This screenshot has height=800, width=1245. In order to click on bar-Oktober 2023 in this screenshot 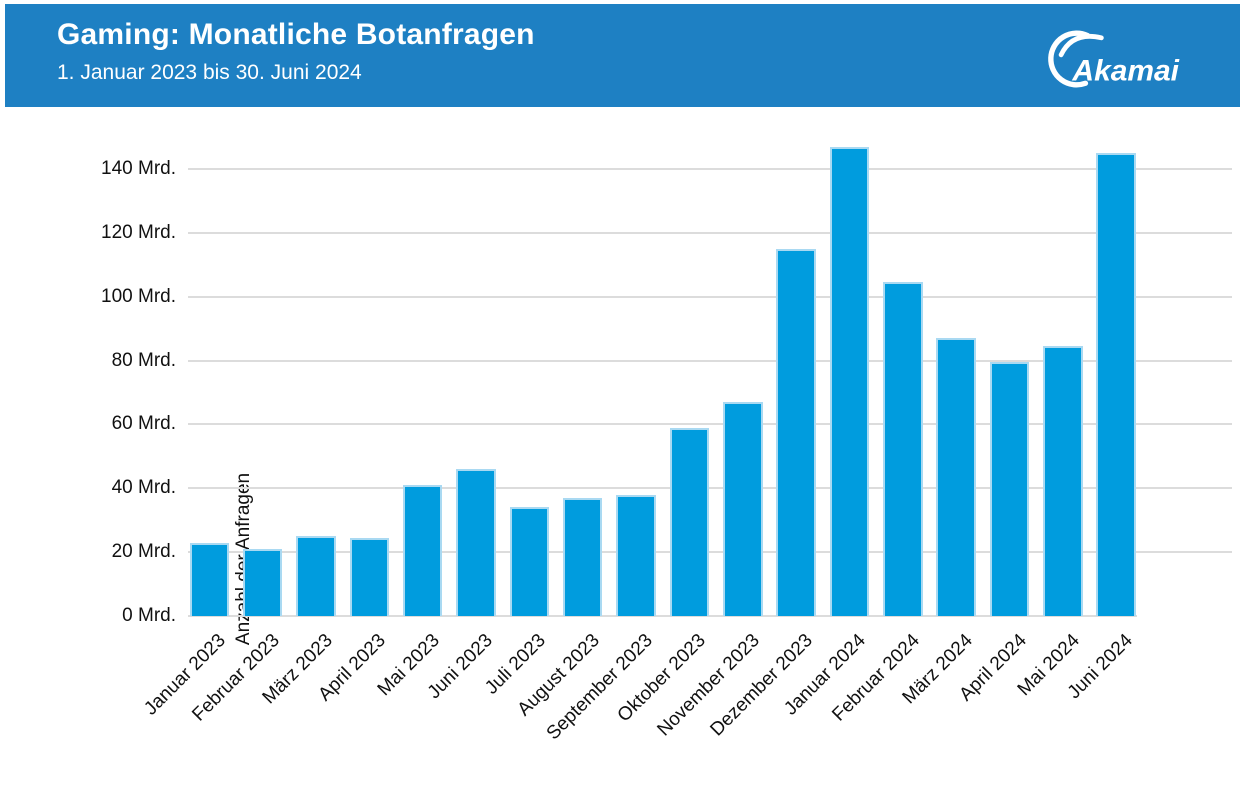, I will do `click(689, 521)`.